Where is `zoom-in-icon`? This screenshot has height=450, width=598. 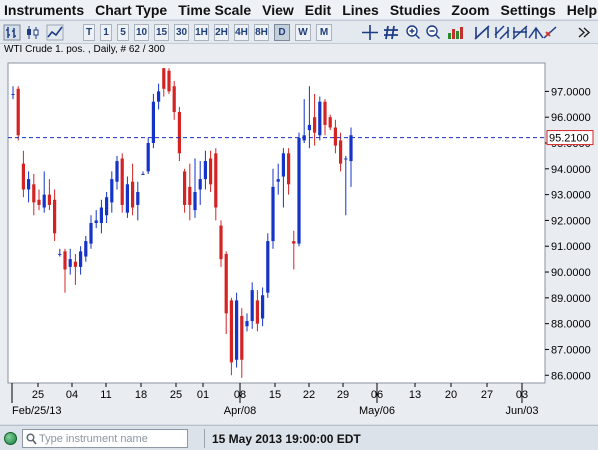
zoom-in-icon is located at coordinates (413, 32).